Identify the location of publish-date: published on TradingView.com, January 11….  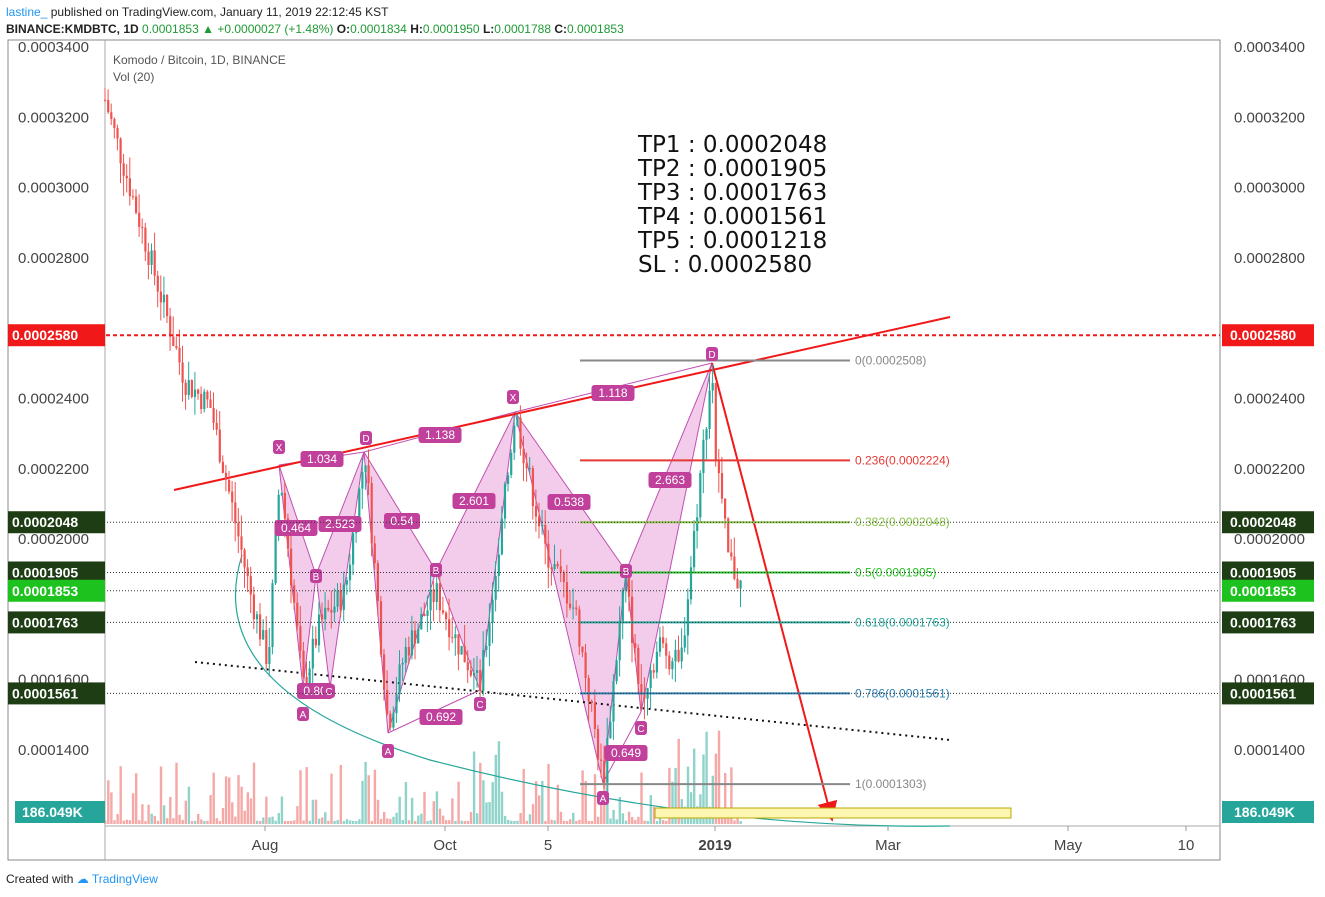
(219, 12).